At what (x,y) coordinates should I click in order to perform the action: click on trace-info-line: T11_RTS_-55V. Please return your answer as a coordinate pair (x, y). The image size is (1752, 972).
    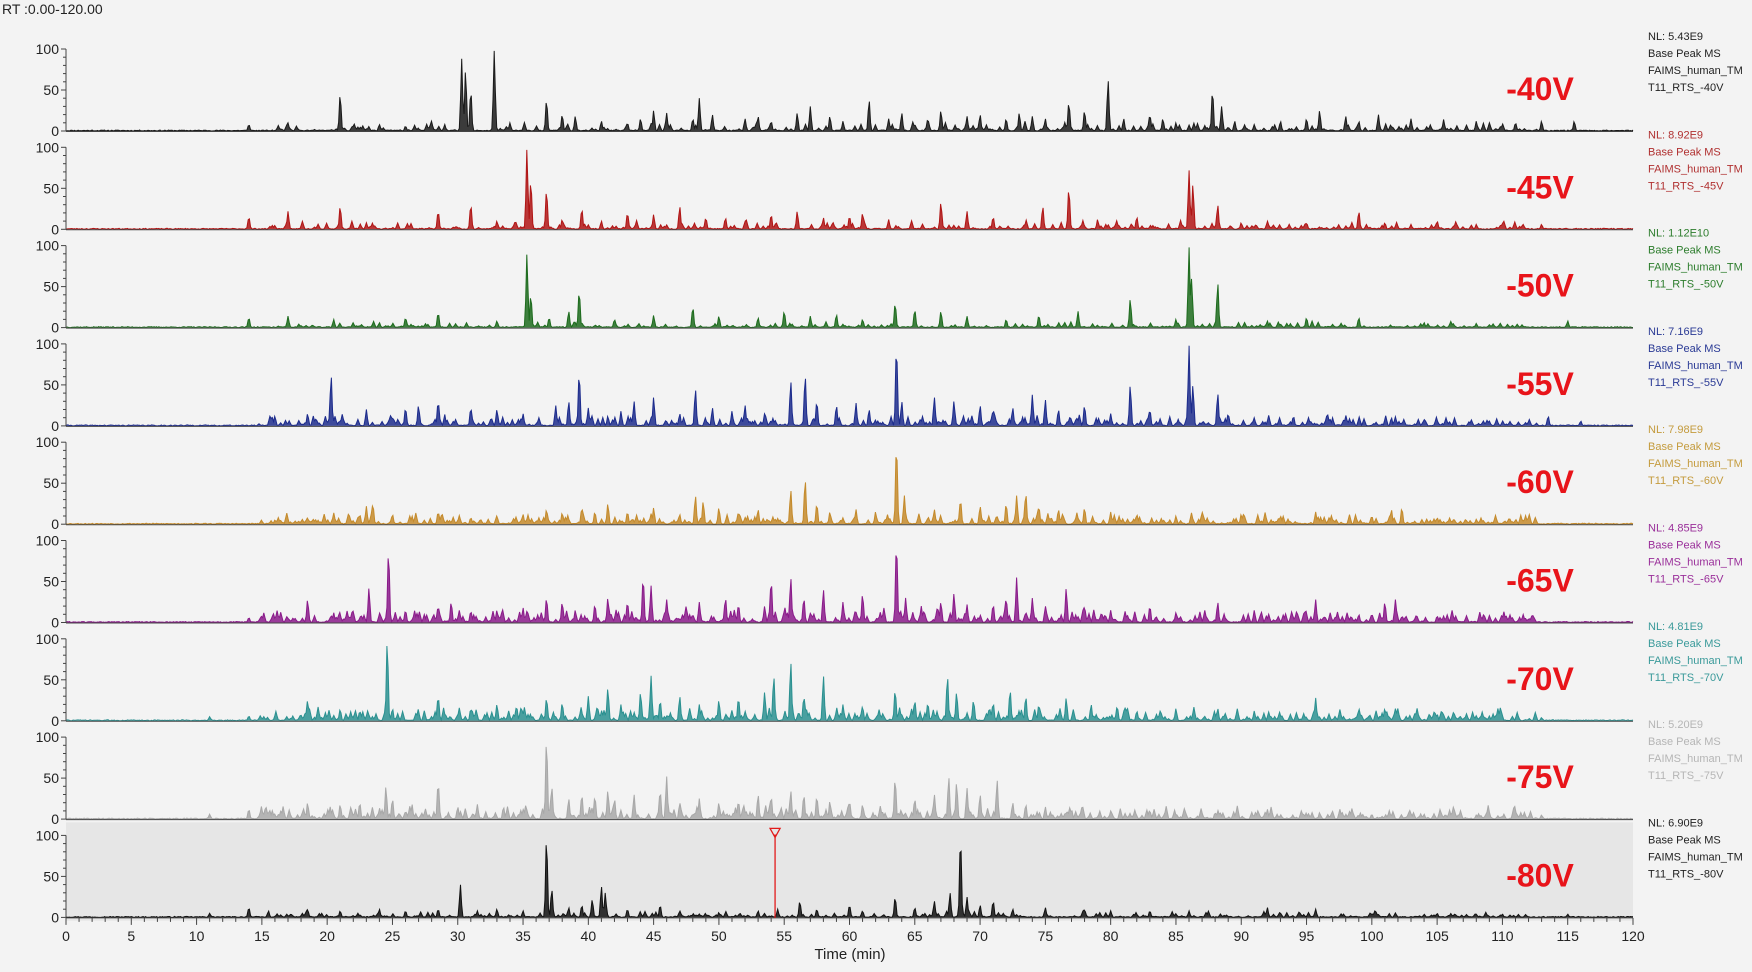
    Looking at the image, I should click on (1686, 383).